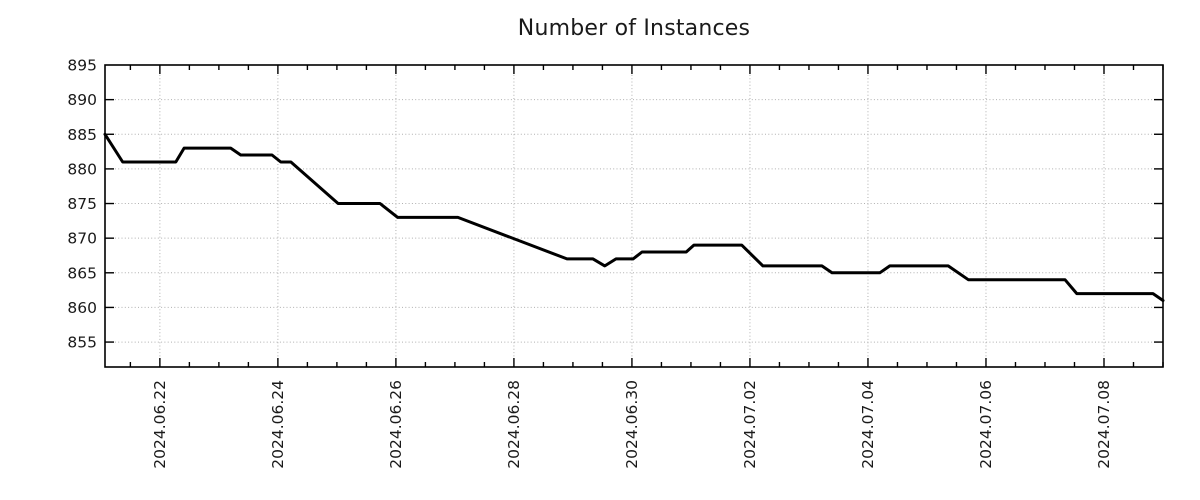 Image resolution: width=1200 pixels, height=500 pixels. Describe the element at coordinates (82, 273) in the screenshot. I see `y-tick-label: 865` at that location.